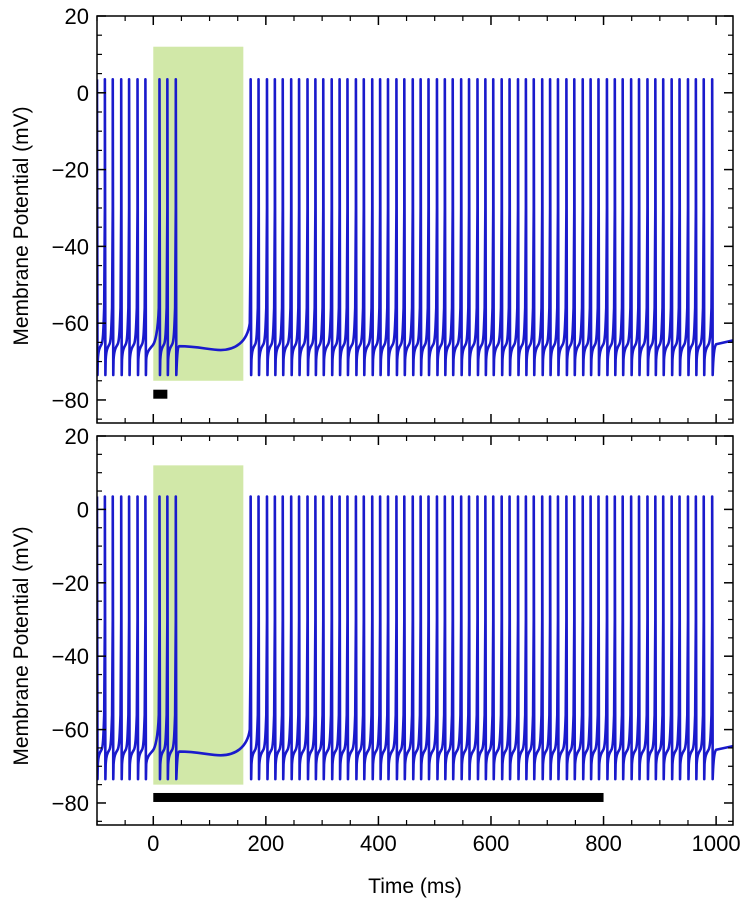 This screenshot has height=901, width=745. What do you see at coordinates (603, 843) in the screenshot?
I see `x-tick-label: 800` at bounding box center [603, 843].